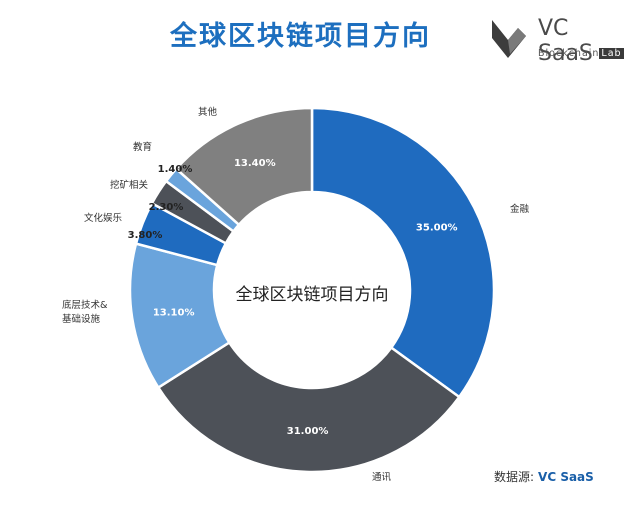 The image size is (640, 505). What do you see at coordinates (566, 477) in the screenshot?
I see `source-value: VC SaaS` at bounding box center [566, 477].